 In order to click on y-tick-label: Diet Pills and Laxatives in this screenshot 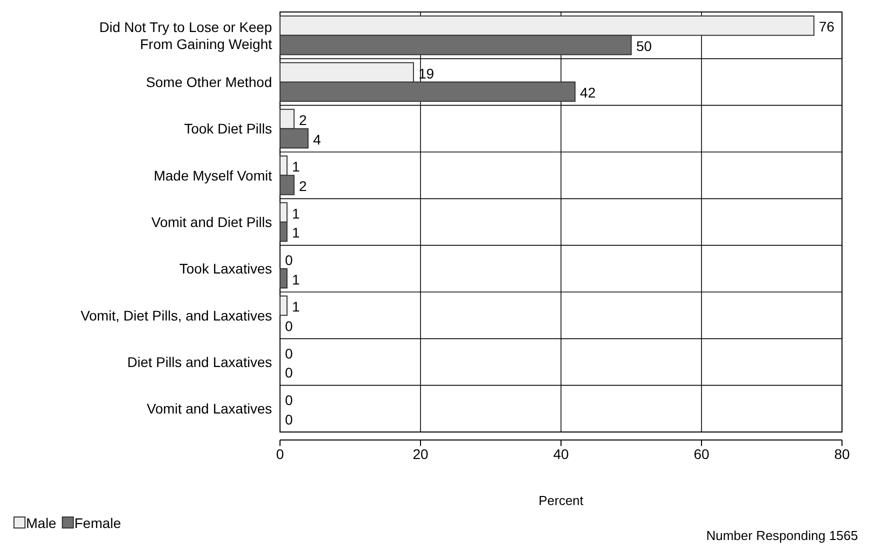, I will do `click(199, 362)`.